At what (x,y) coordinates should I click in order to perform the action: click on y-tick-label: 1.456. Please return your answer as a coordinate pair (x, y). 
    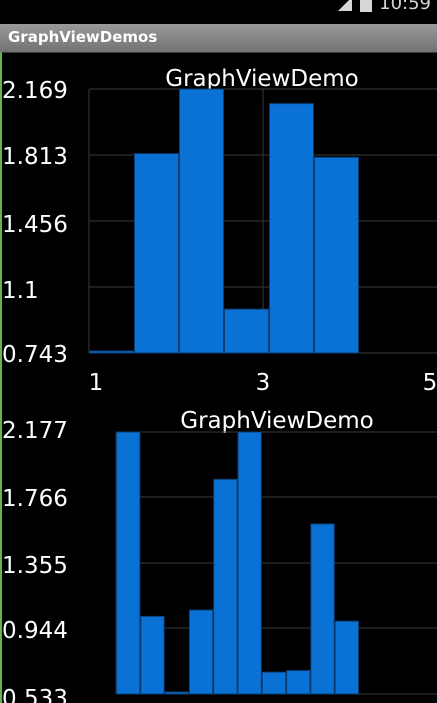
    Looking at the image, I should click on (35, 225).